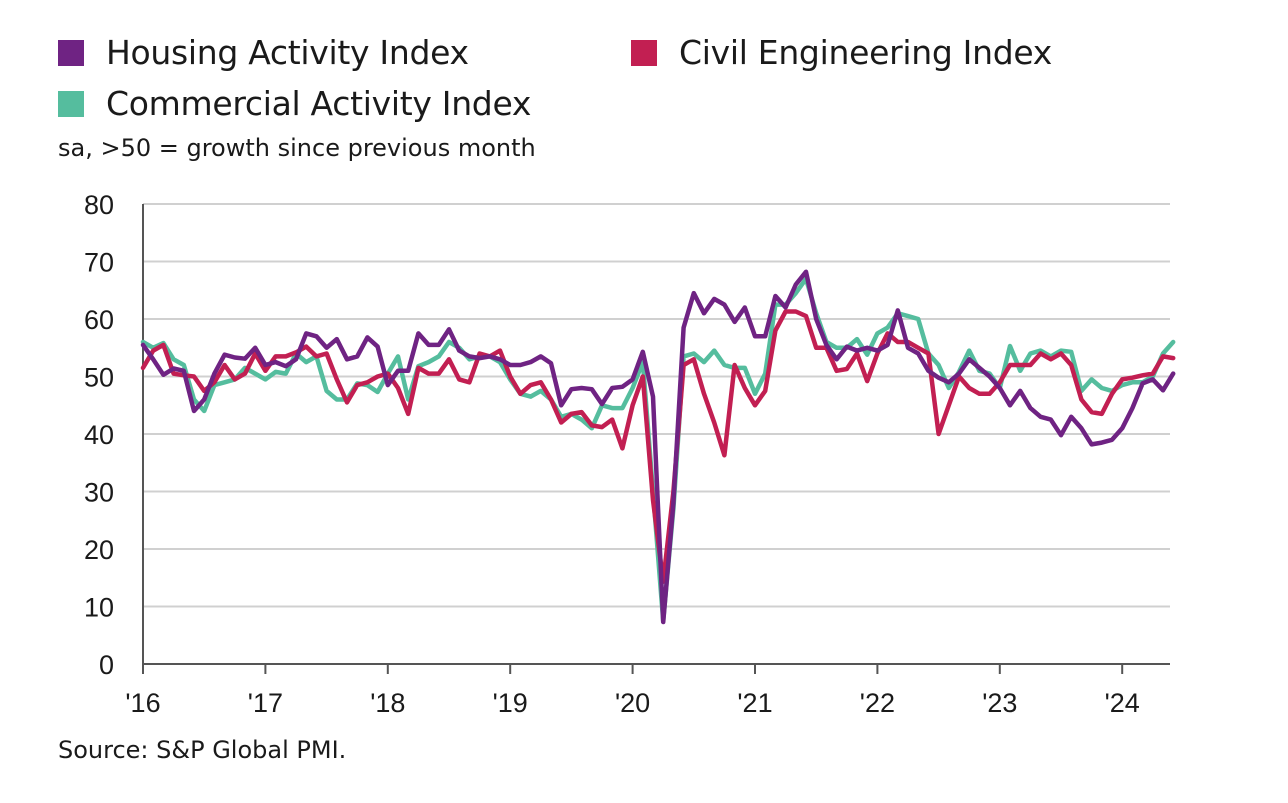 Image resolution: width=1288 pixels, height=803 pixels. What do you see at coordinates (99, 263) in the screenshot?
I see `y-tick-label-70: 70` at bounding box center [99, 263].